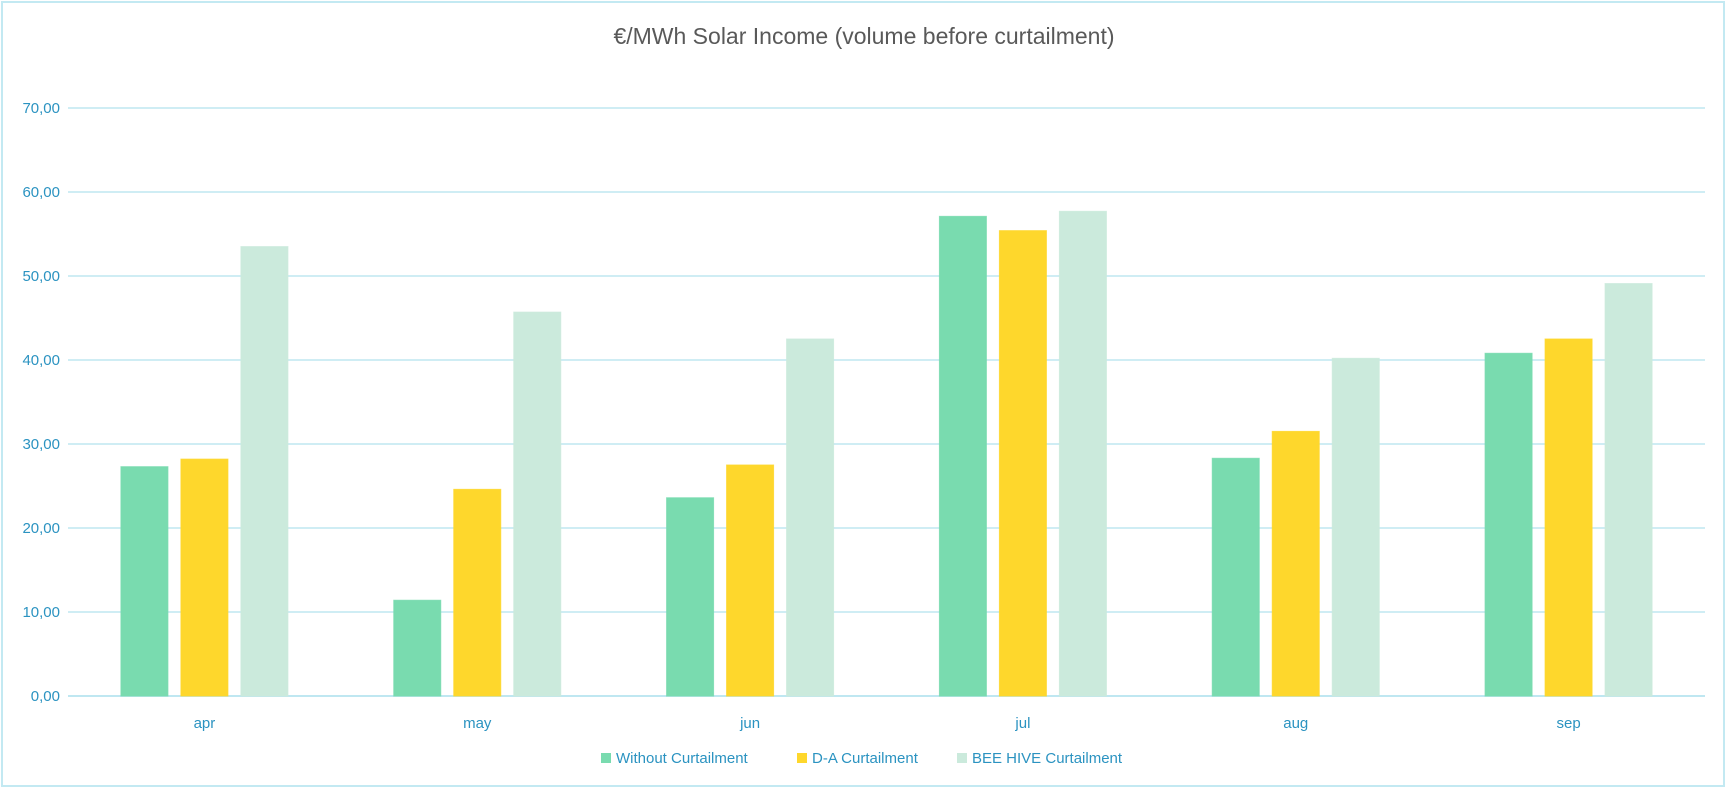 The height and width of the screenshot is (790, 1728). What do you see at coordinates (41, 108) in the screenshot?
I see `y-tick-label: 70,00` at bounding box center [41, 108].